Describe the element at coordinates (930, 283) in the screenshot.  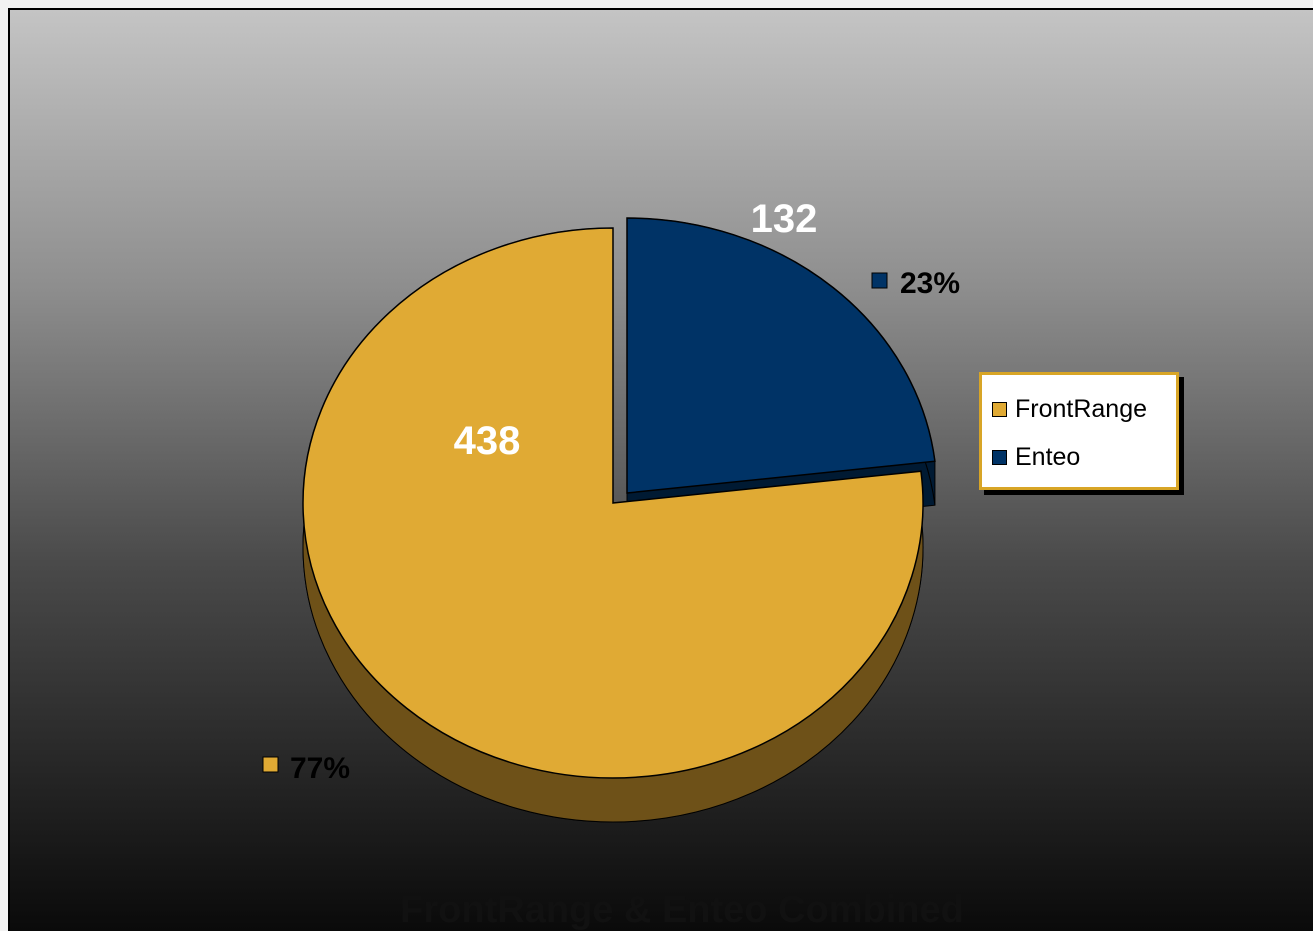
I see `percent-label-enteo: 23%` at that location.